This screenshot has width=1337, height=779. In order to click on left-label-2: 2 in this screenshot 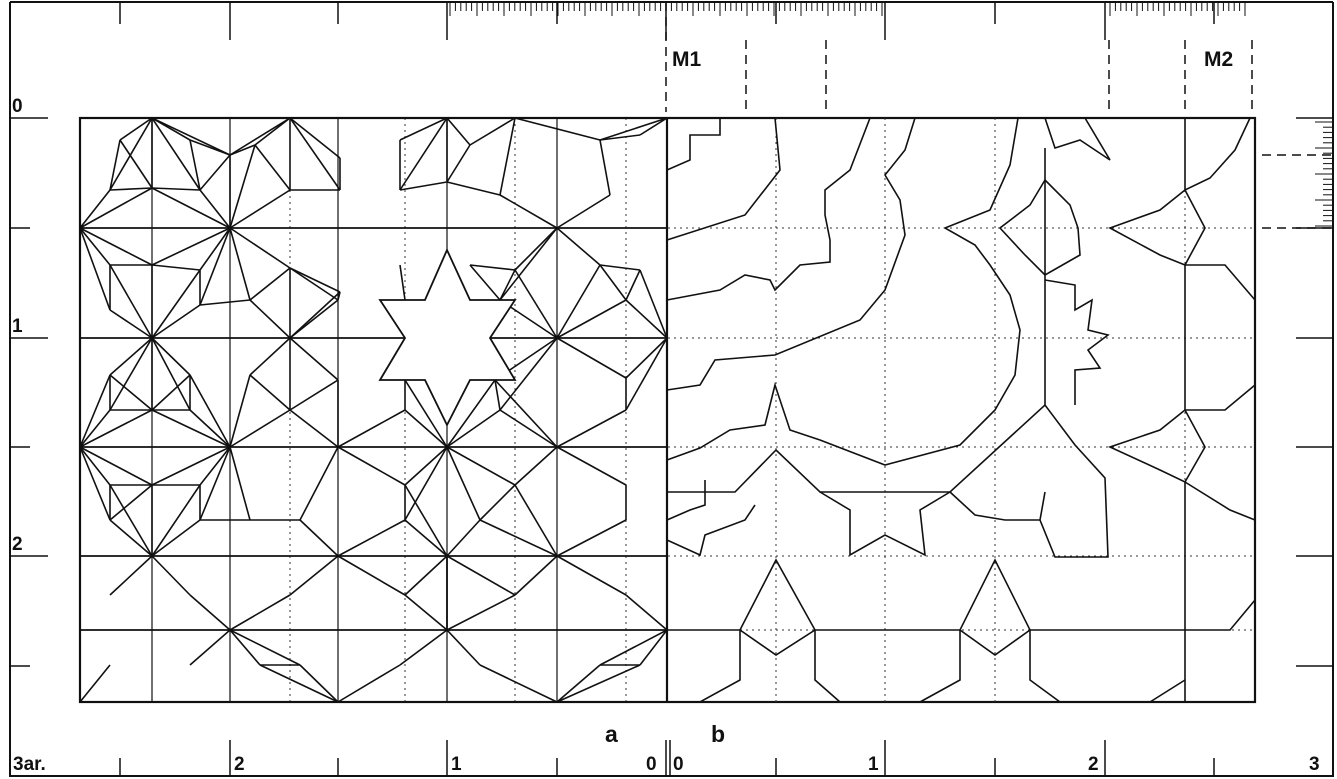, I will do `click(17, 544)`.